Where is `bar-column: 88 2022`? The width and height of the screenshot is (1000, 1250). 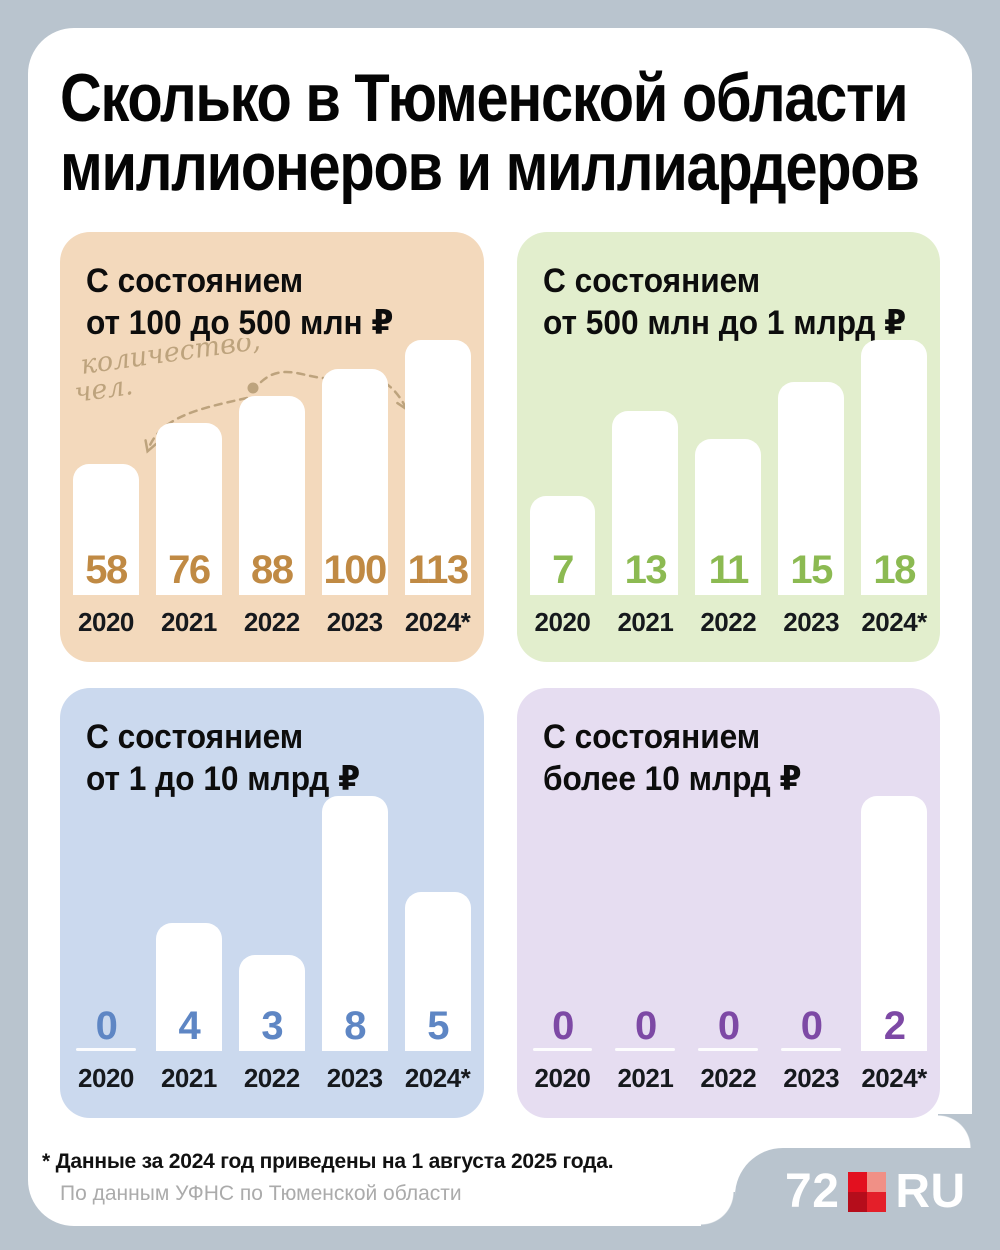 bar-column: 88 2022 is located at coordinates (271, 487).